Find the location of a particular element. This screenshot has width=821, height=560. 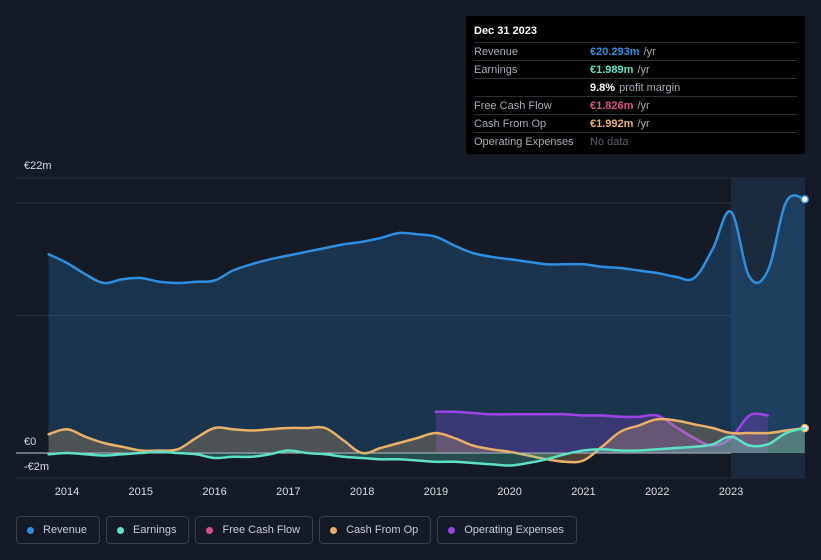

legend-item-free-cash-flow: Free Cash Flow is located at coordinates (254, 530).